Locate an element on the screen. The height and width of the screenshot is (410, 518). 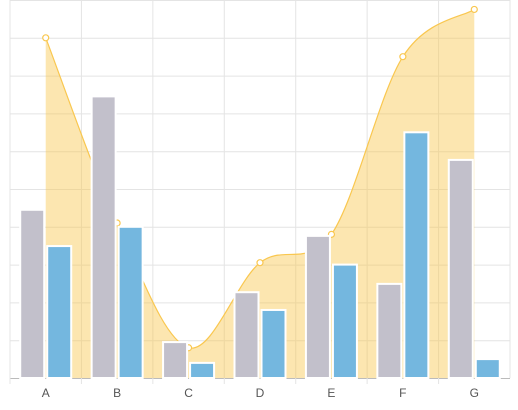
x-tick-label: A is located at coordinates (46, 393).